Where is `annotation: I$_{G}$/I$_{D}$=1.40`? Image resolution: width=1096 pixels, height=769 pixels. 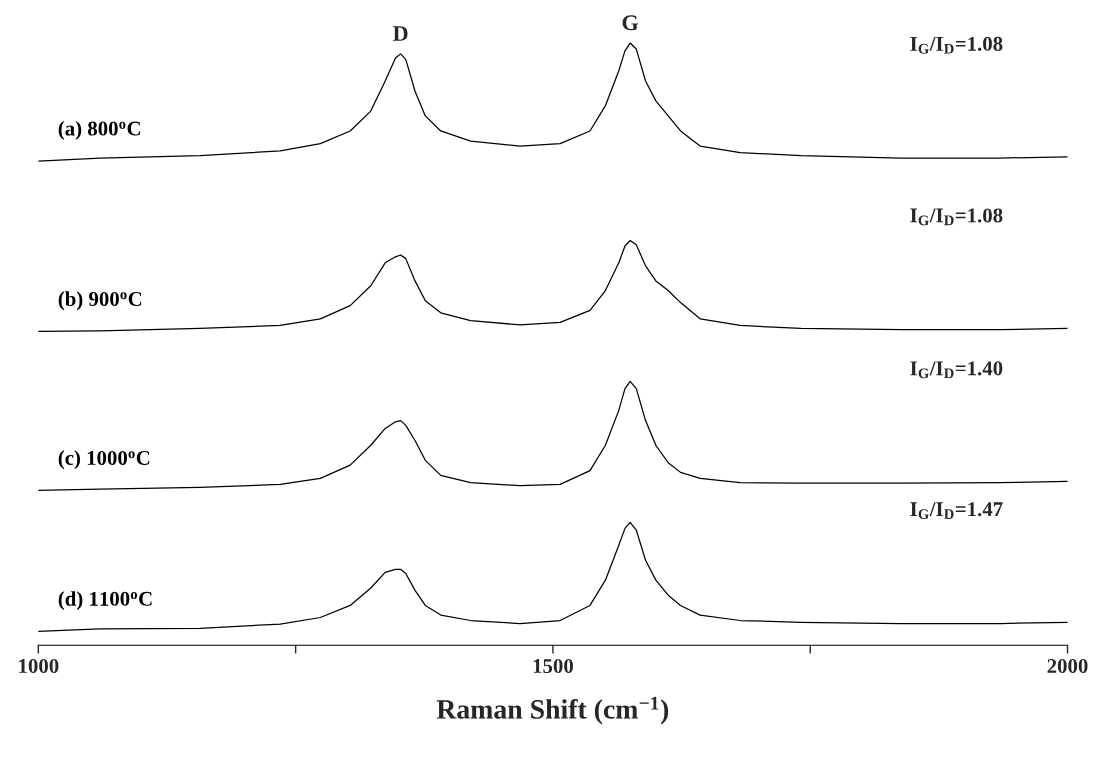 annotation: I$_{G}$/I$_{D}$=1.40 is located at coordinates (956, 370).